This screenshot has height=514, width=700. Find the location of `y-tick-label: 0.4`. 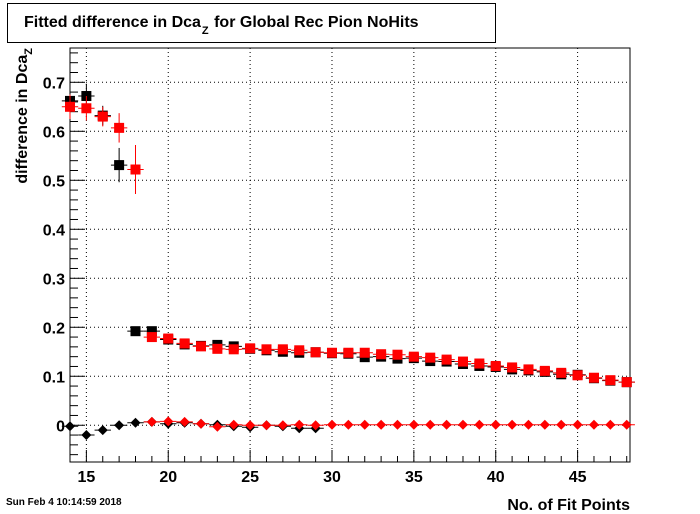

y-tick-label: 0.4 is located at coordinates (54, 230).